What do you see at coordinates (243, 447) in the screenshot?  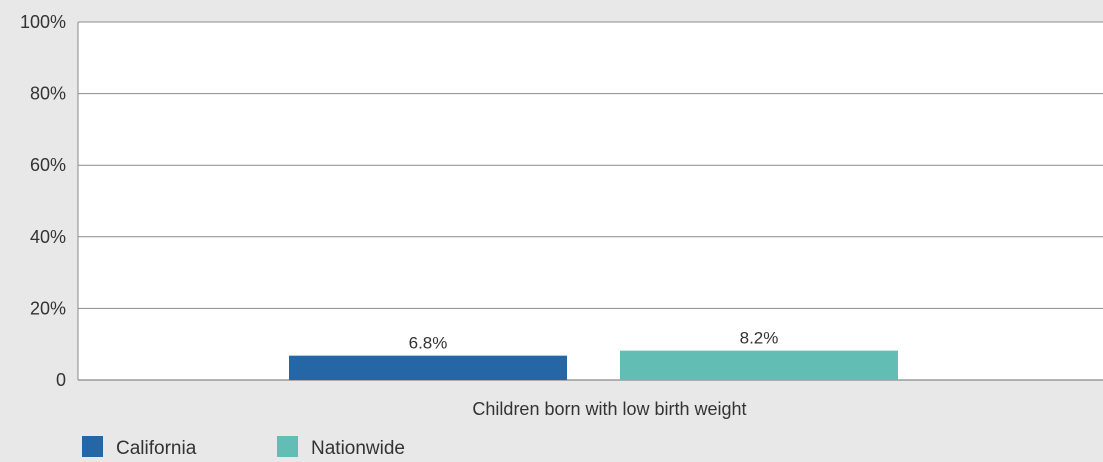 I see `legend: California Nationwide` at bounding box center [243, 447].